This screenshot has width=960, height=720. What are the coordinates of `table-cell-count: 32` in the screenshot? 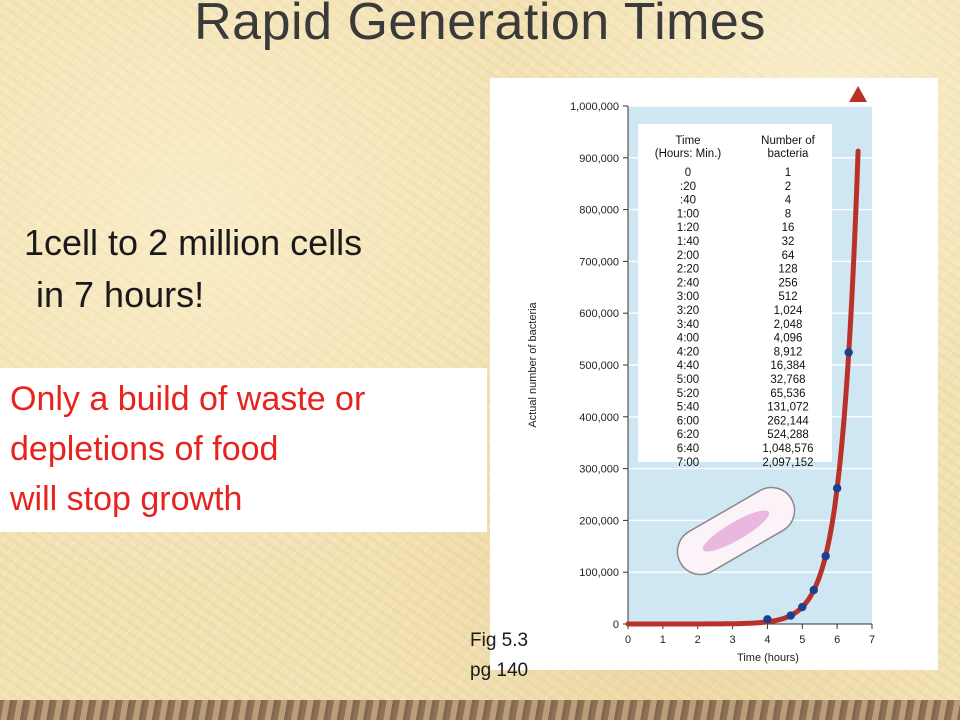 It's located at (788, 242).